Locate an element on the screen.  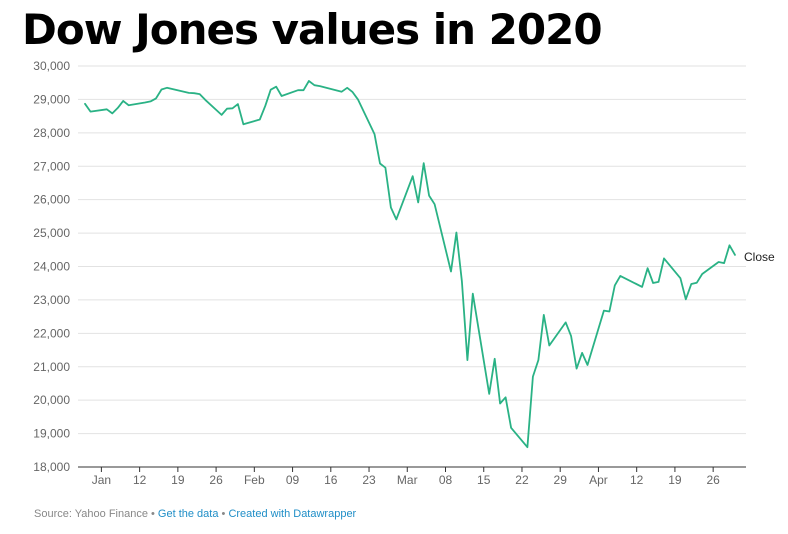
chart-title: Dow Jones values in 2020 is located at coordinates (312, 29).